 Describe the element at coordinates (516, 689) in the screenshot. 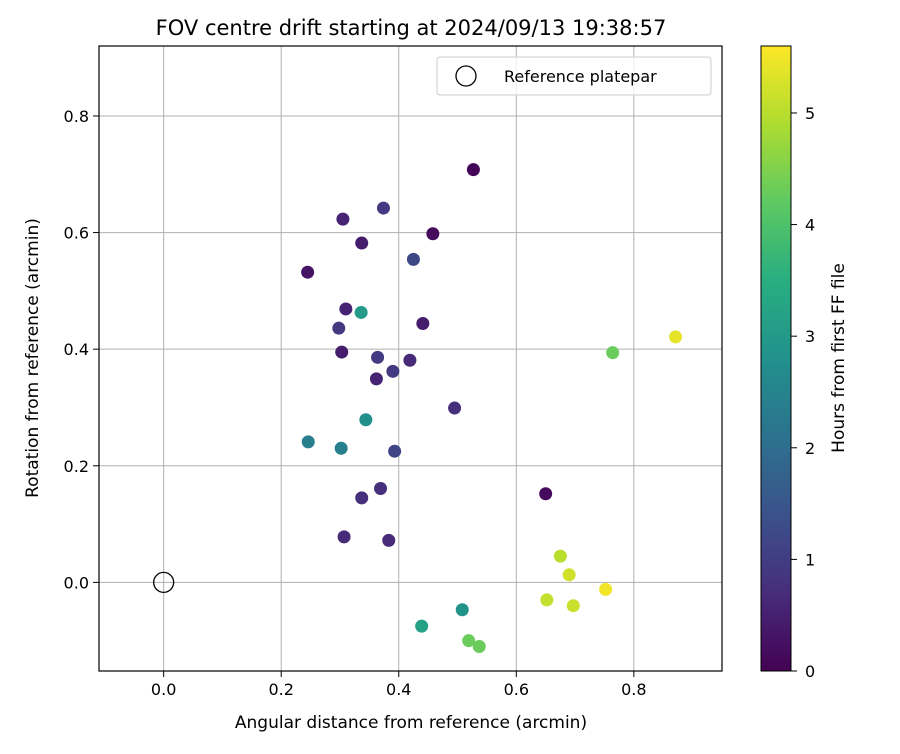

I see `x-tick-label: 0.6` at that location.